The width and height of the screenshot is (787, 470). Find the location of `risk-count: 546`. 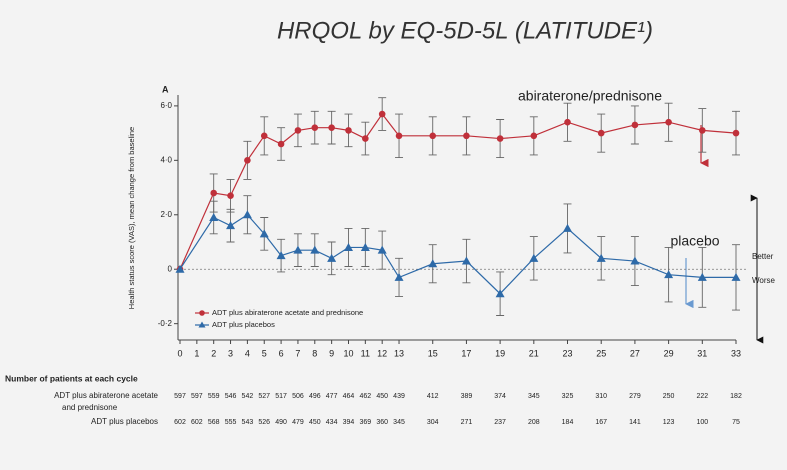

risk-count: 546 is located at coordinates (231, 396).